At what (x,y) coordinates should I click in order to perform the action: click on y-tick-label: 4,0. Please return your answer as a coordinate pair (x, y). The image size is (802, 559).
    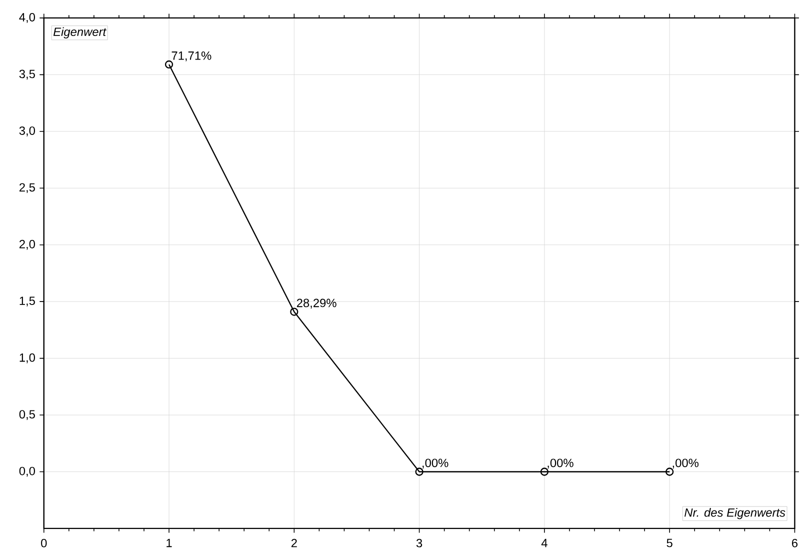
    Looking at the image, I should click on (27, 17).